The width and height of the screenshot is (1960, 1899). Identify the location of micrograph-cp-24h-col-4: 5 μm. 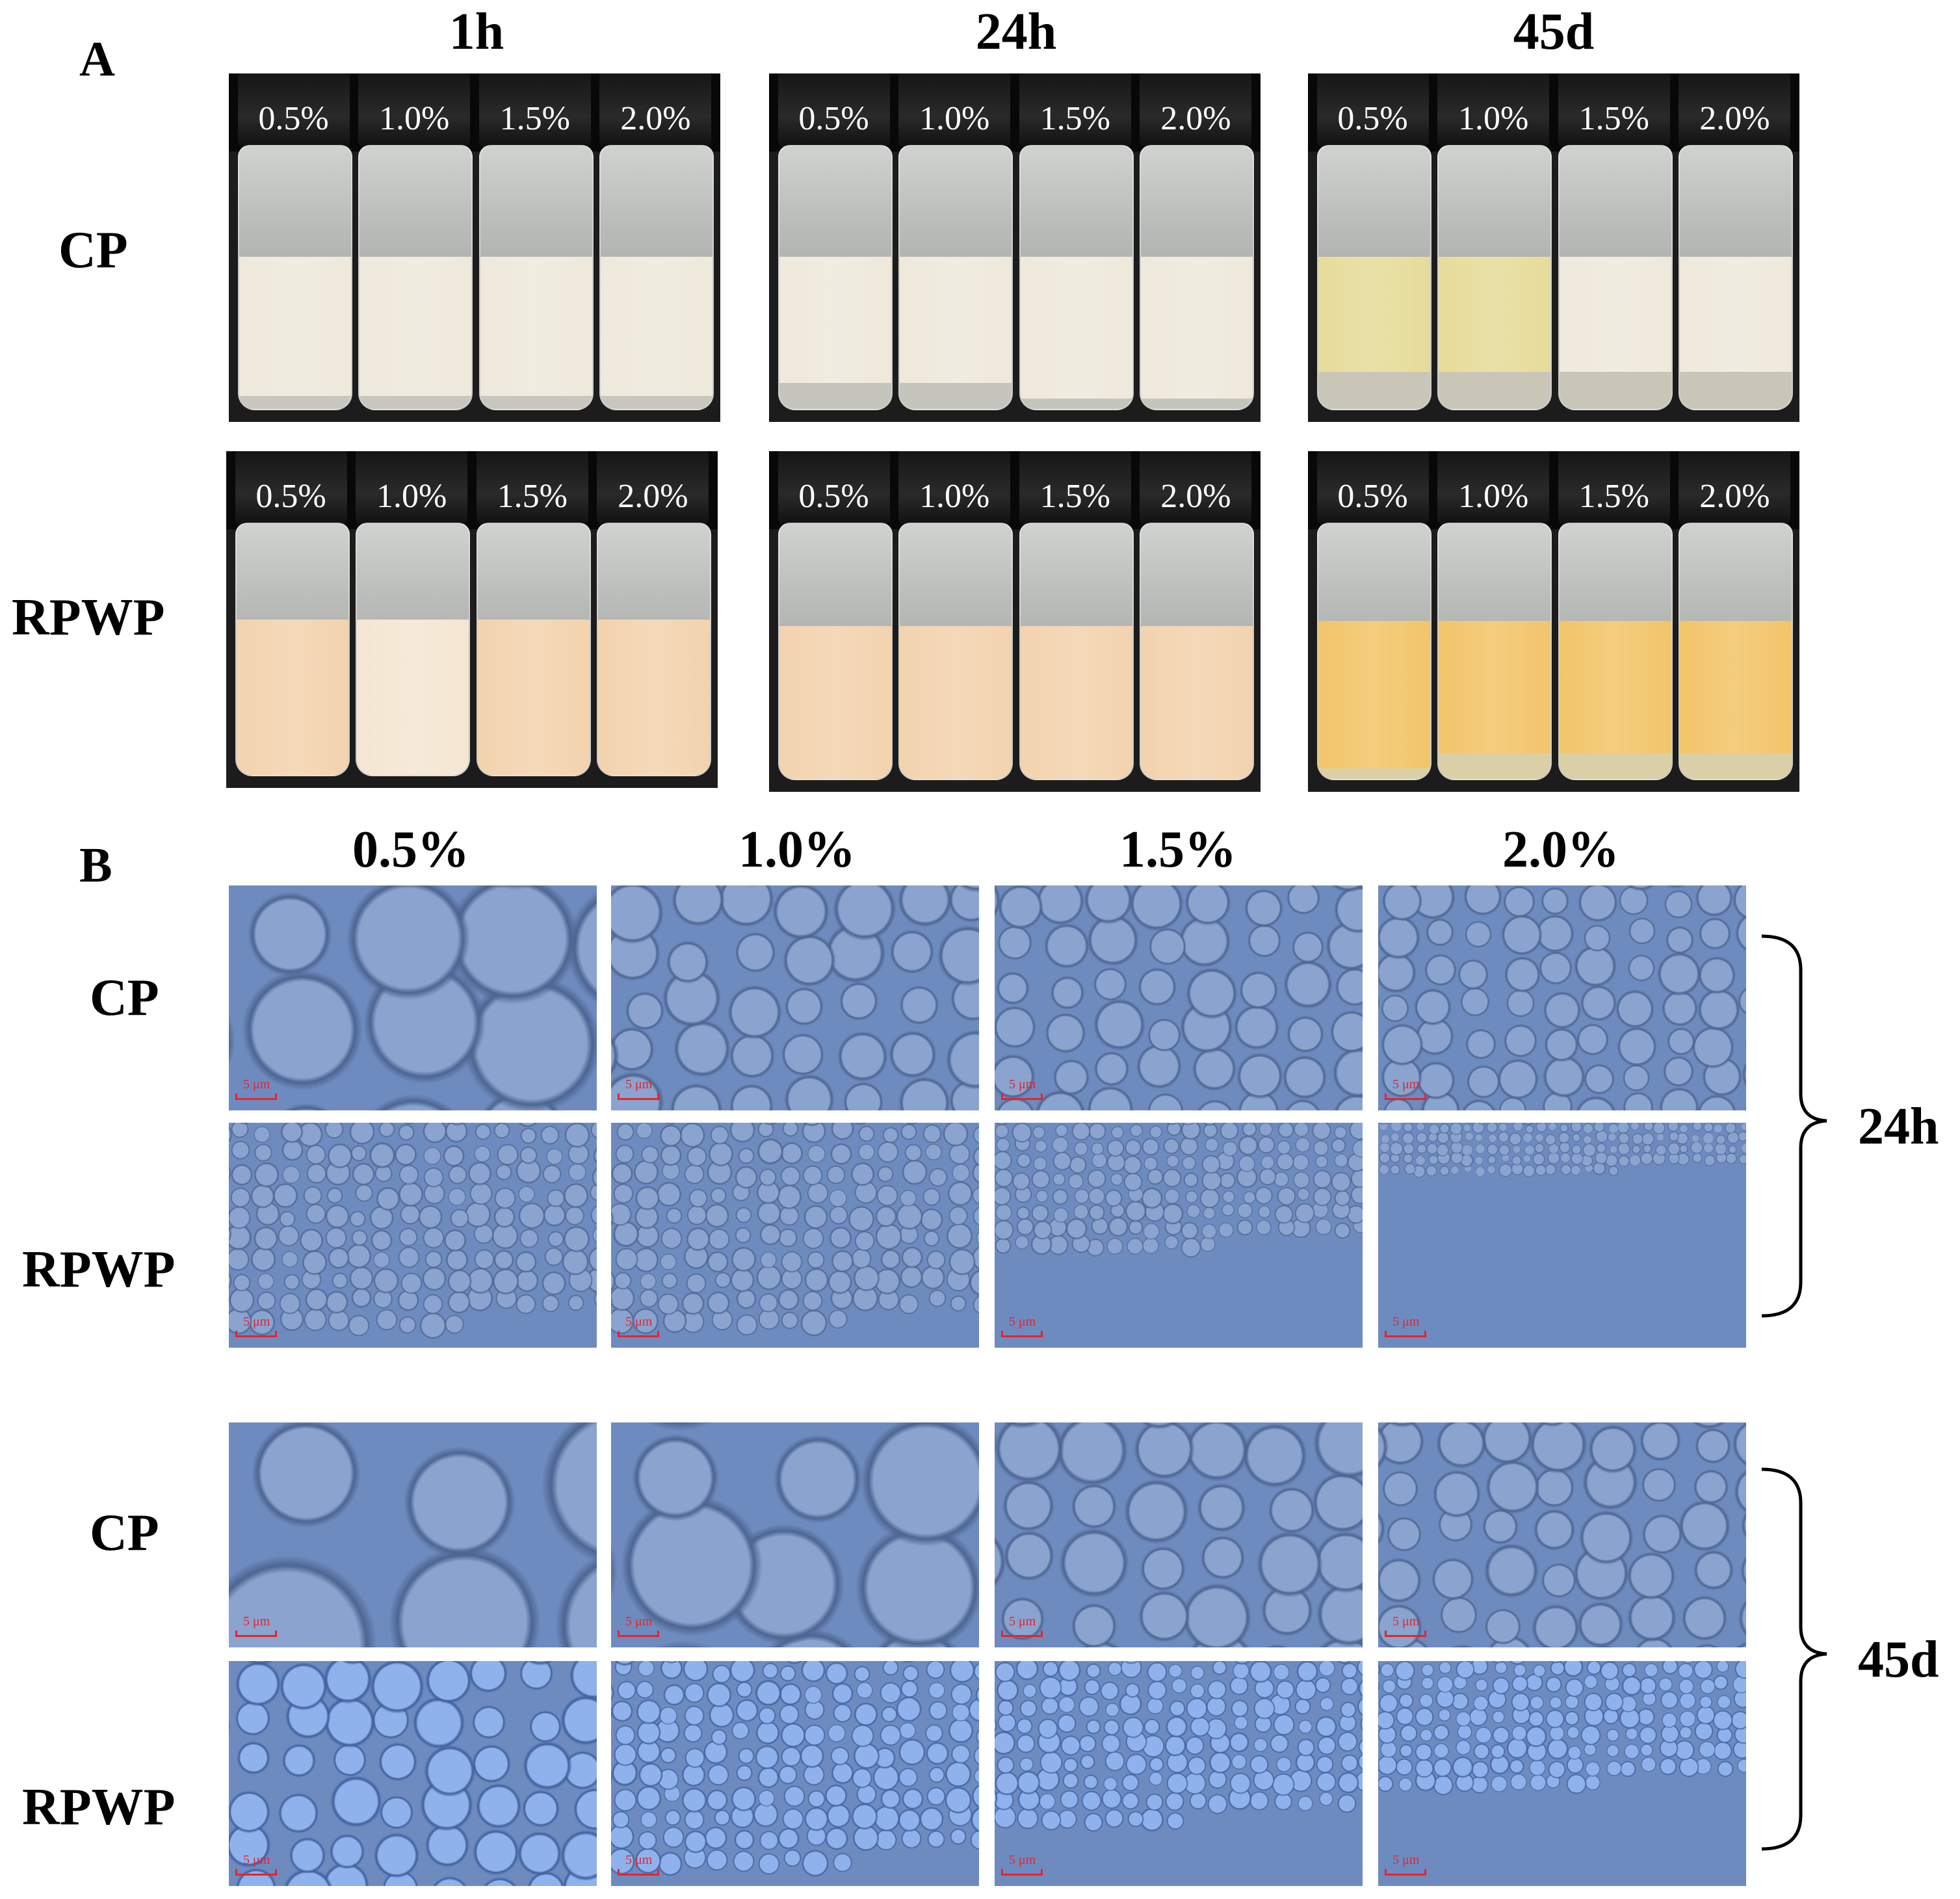
(1562, 998).